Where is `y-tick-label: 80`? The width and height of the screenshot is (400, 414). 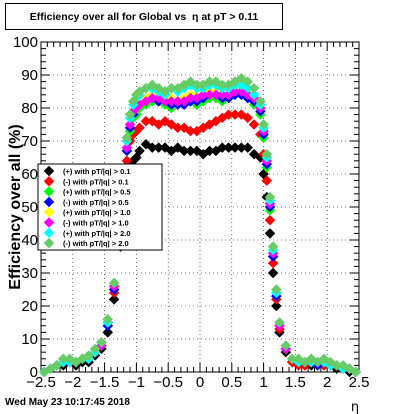
y-tick-label: 80 is located at coordinates (29, 108).